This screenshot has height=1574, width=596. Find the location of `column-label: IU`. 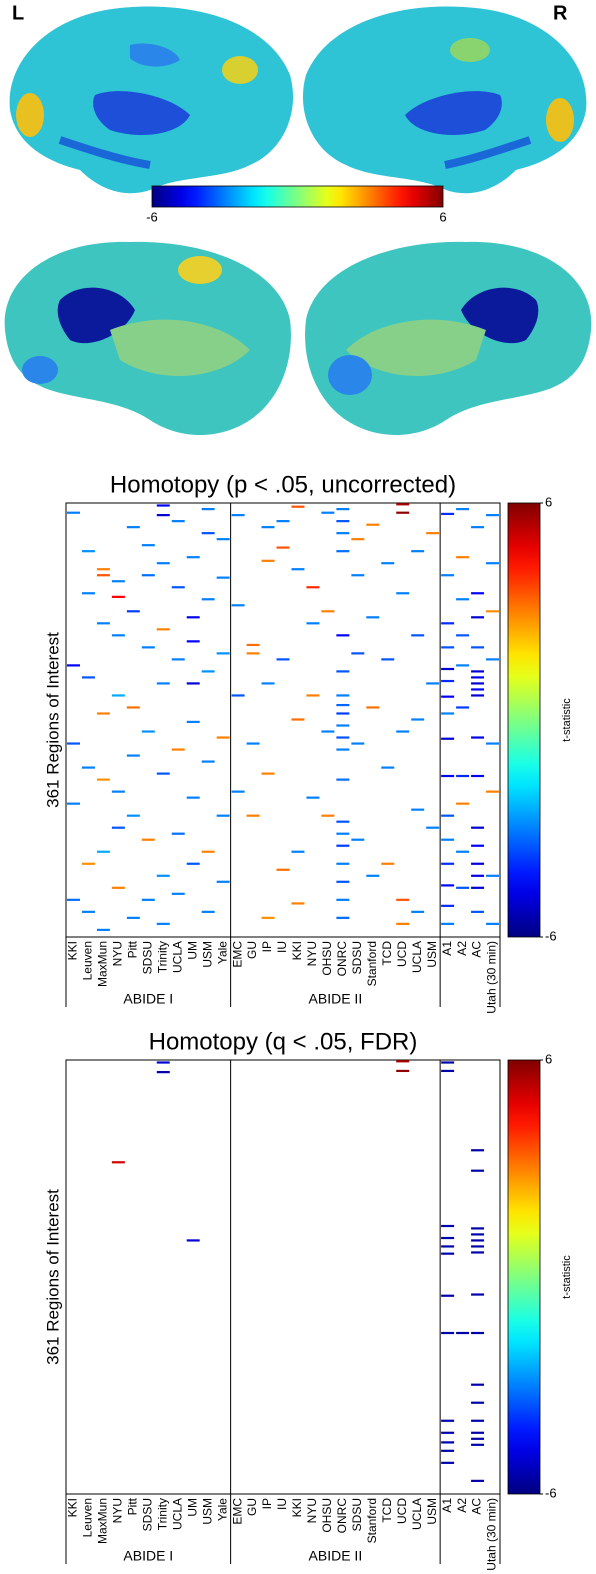

column-label: IU is located at coordinates (282, 947).